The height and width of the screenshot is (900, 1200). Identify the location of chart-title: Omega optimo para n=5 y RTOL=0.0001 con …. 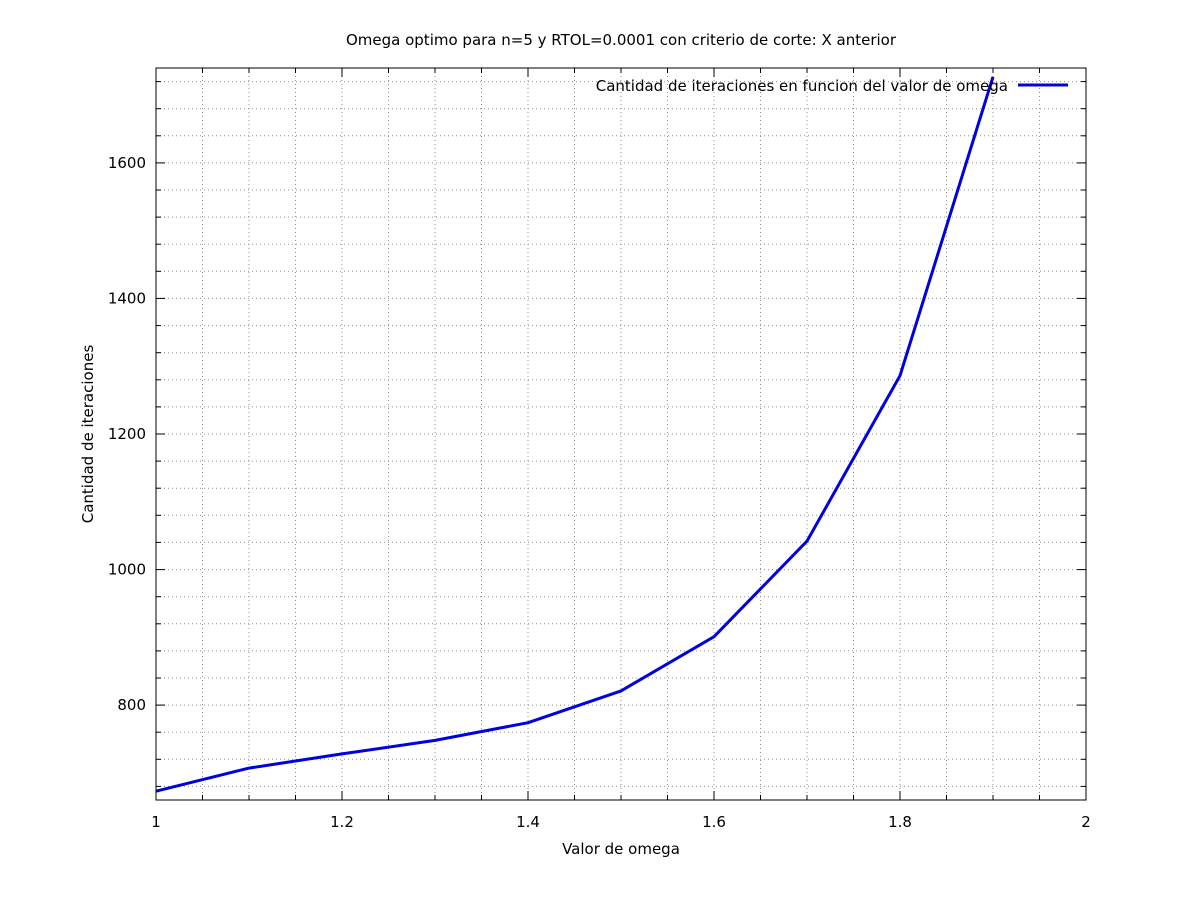
(621, 40).